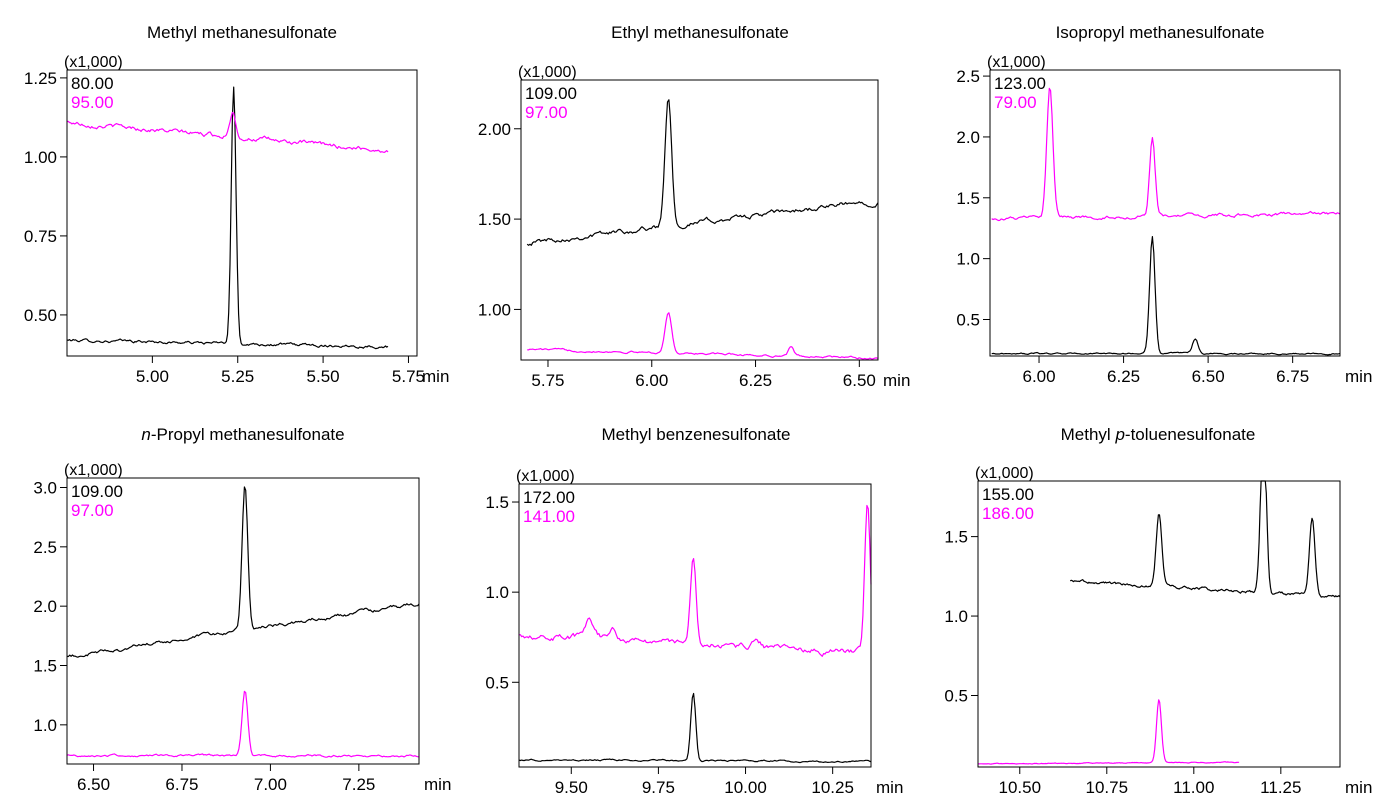 The width and height of the screenshot is (1377, 800). What do you see at coordinates (1107, 787) in the screenshot?
I see `x-tick-label: 10.75` at bounding box center [1107, 787].